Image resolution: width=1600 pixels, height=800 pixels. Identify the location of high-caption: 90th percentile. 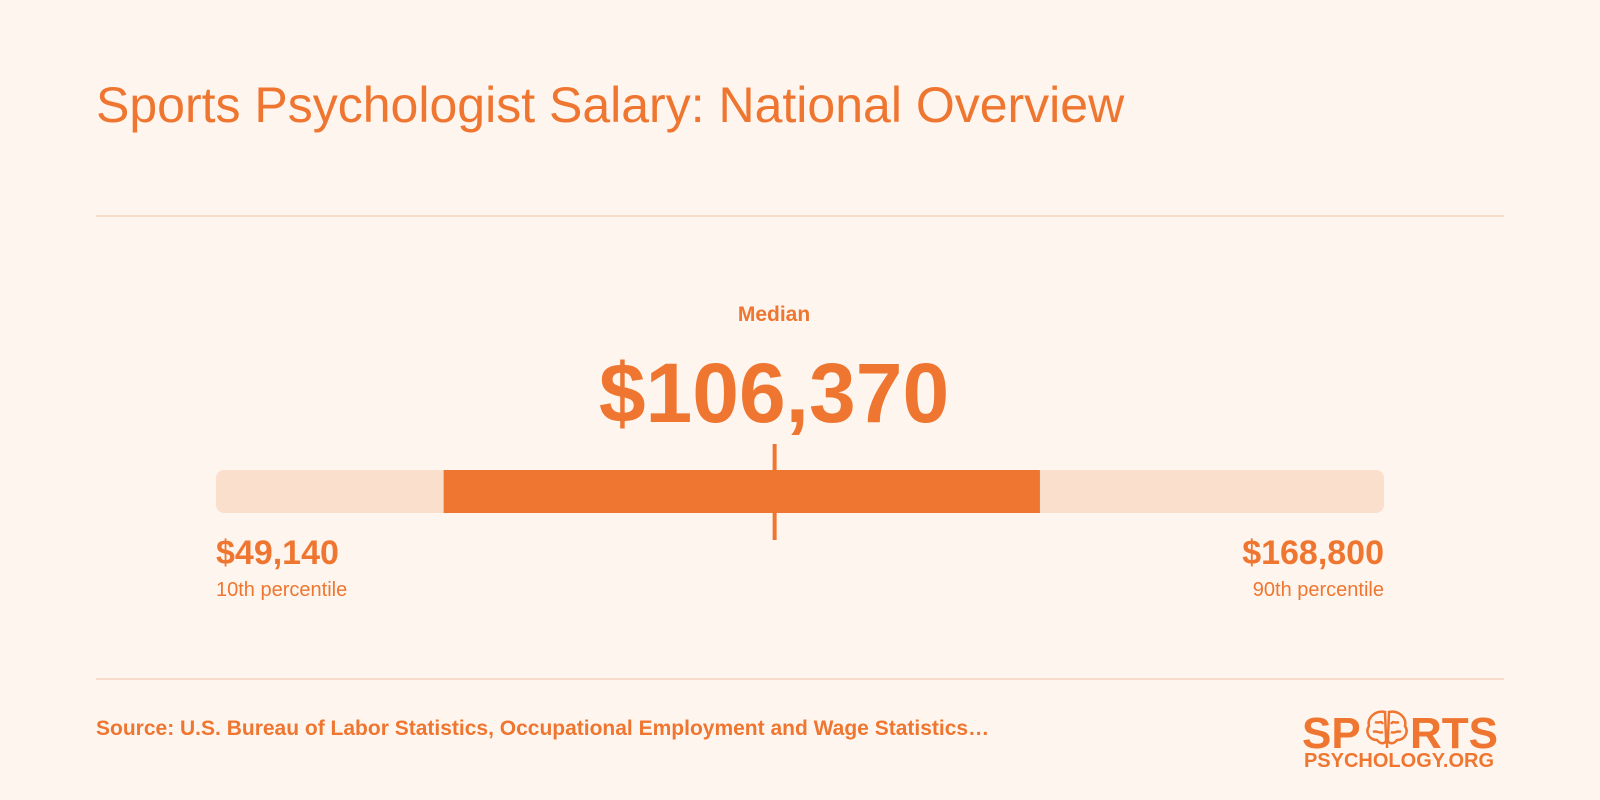
(1318, 590).